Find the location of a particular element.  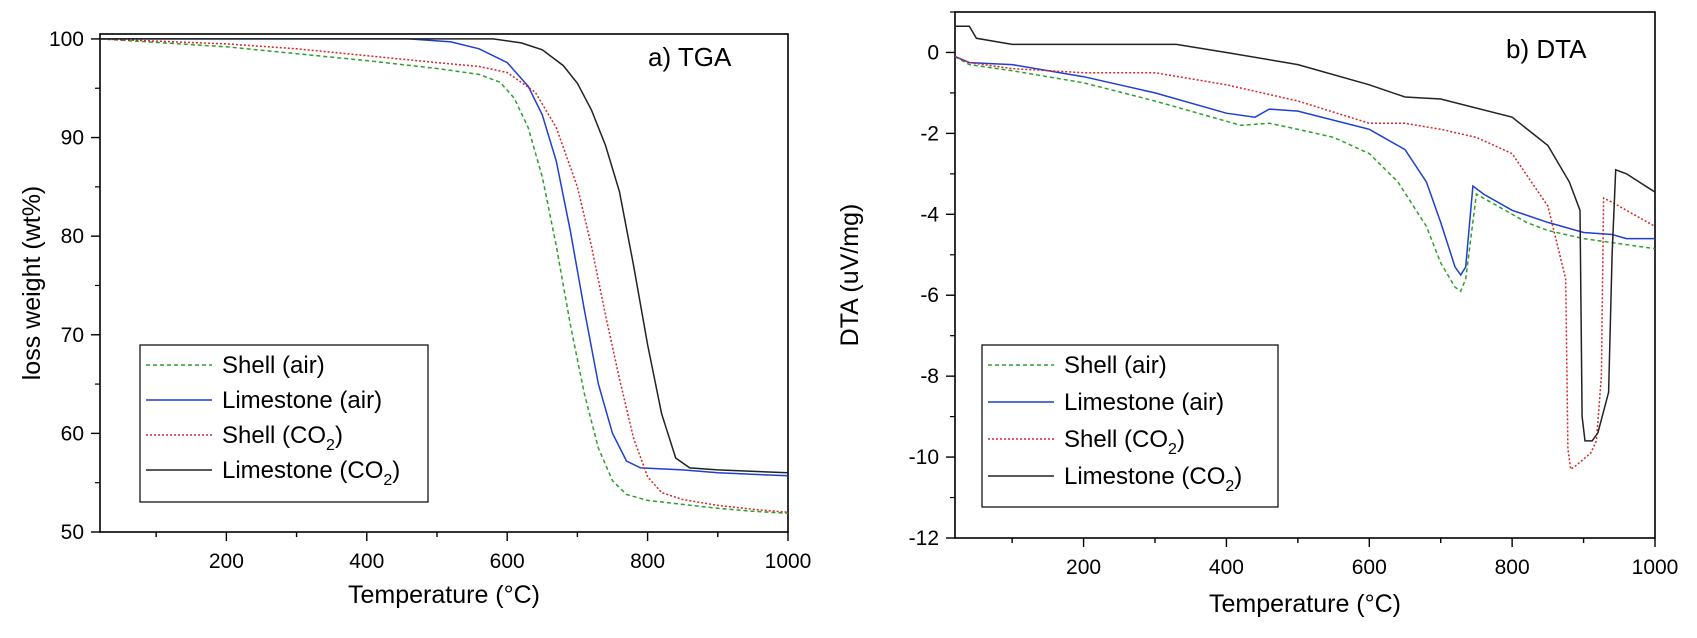

y-axis-label: DTA (uV/mg) is located at coordinates (850, 275).